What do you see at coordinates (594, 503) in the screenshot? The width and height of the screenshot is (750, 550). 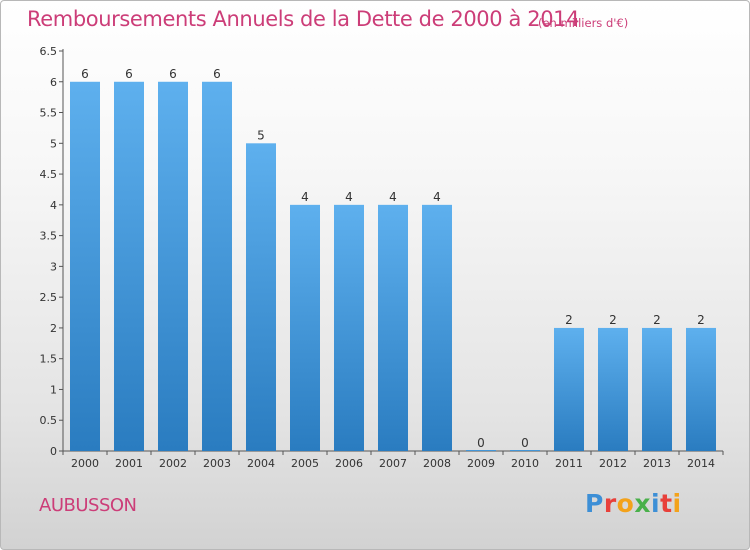 I see `logo-letter: P` at bounding box center [594, 503].